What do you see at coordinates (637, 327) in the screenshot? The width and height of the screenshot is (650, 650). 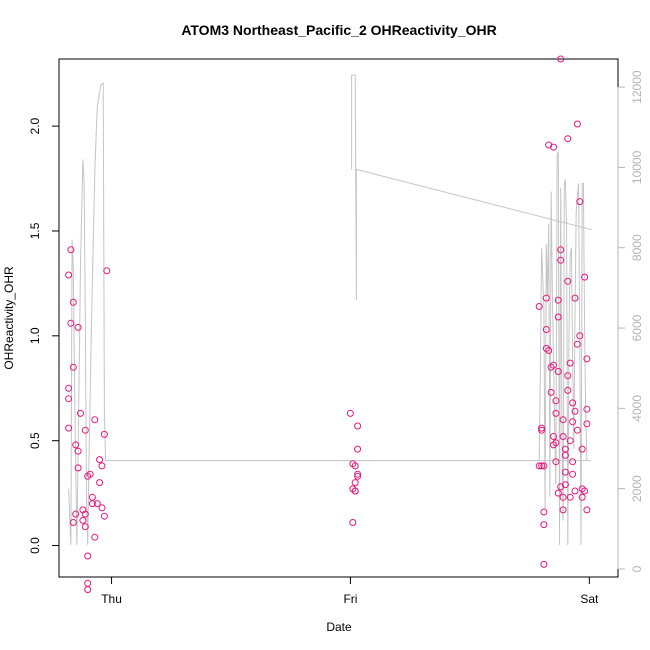 I see `right-tick-label: 6000` at bounding box center [637, 327].